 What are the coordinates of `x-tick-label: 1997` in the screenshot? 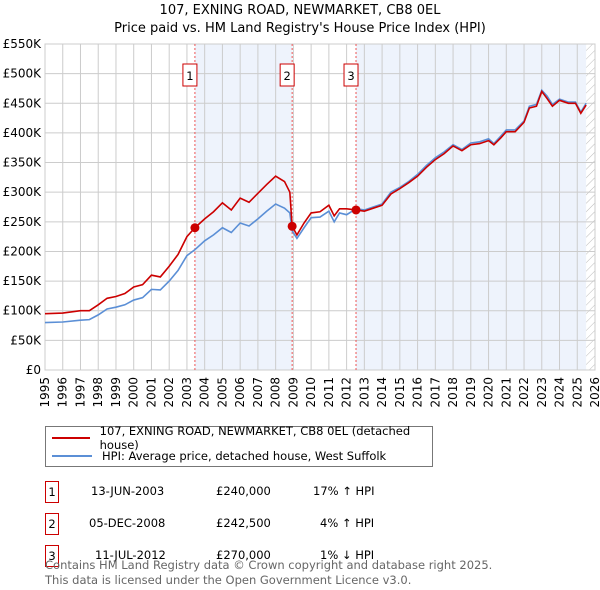 It's located at (80, 392).